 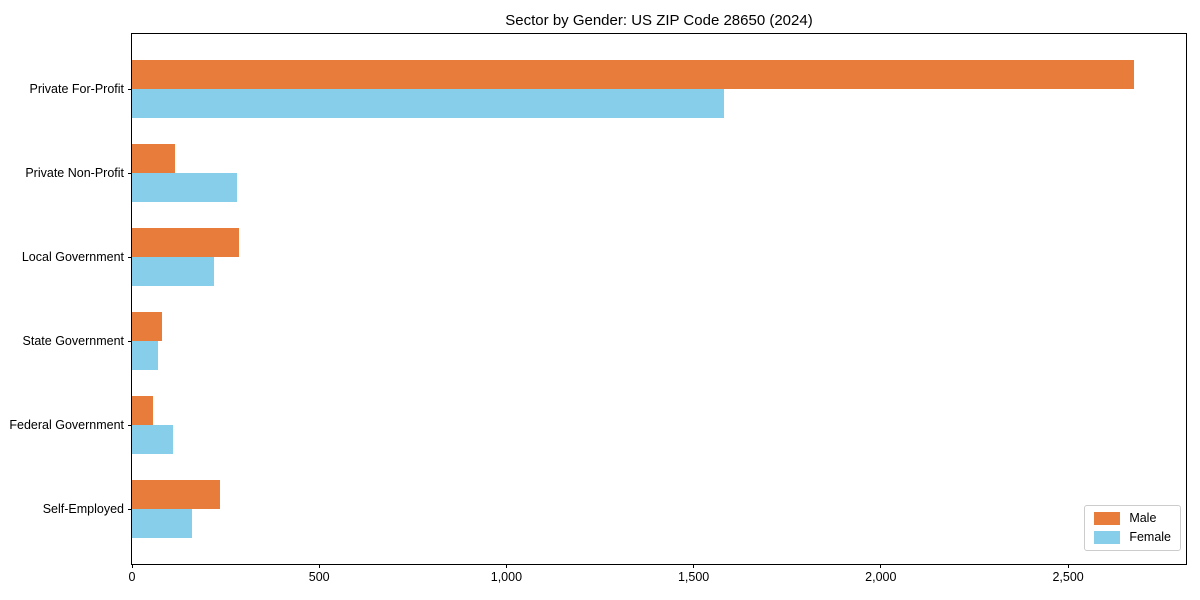 I want to click on legend-swatch-female, so click(x=1107, y=537).